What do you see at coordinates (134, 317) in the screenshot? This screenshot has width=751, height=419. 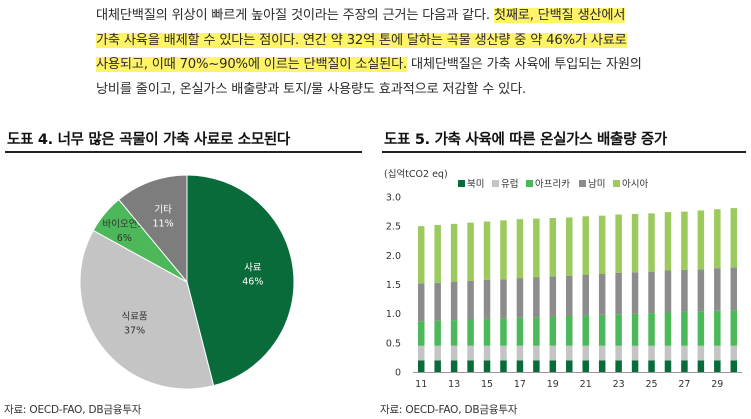 I see `pie-slice-label: 식료품` at bounding box center [134, 317].